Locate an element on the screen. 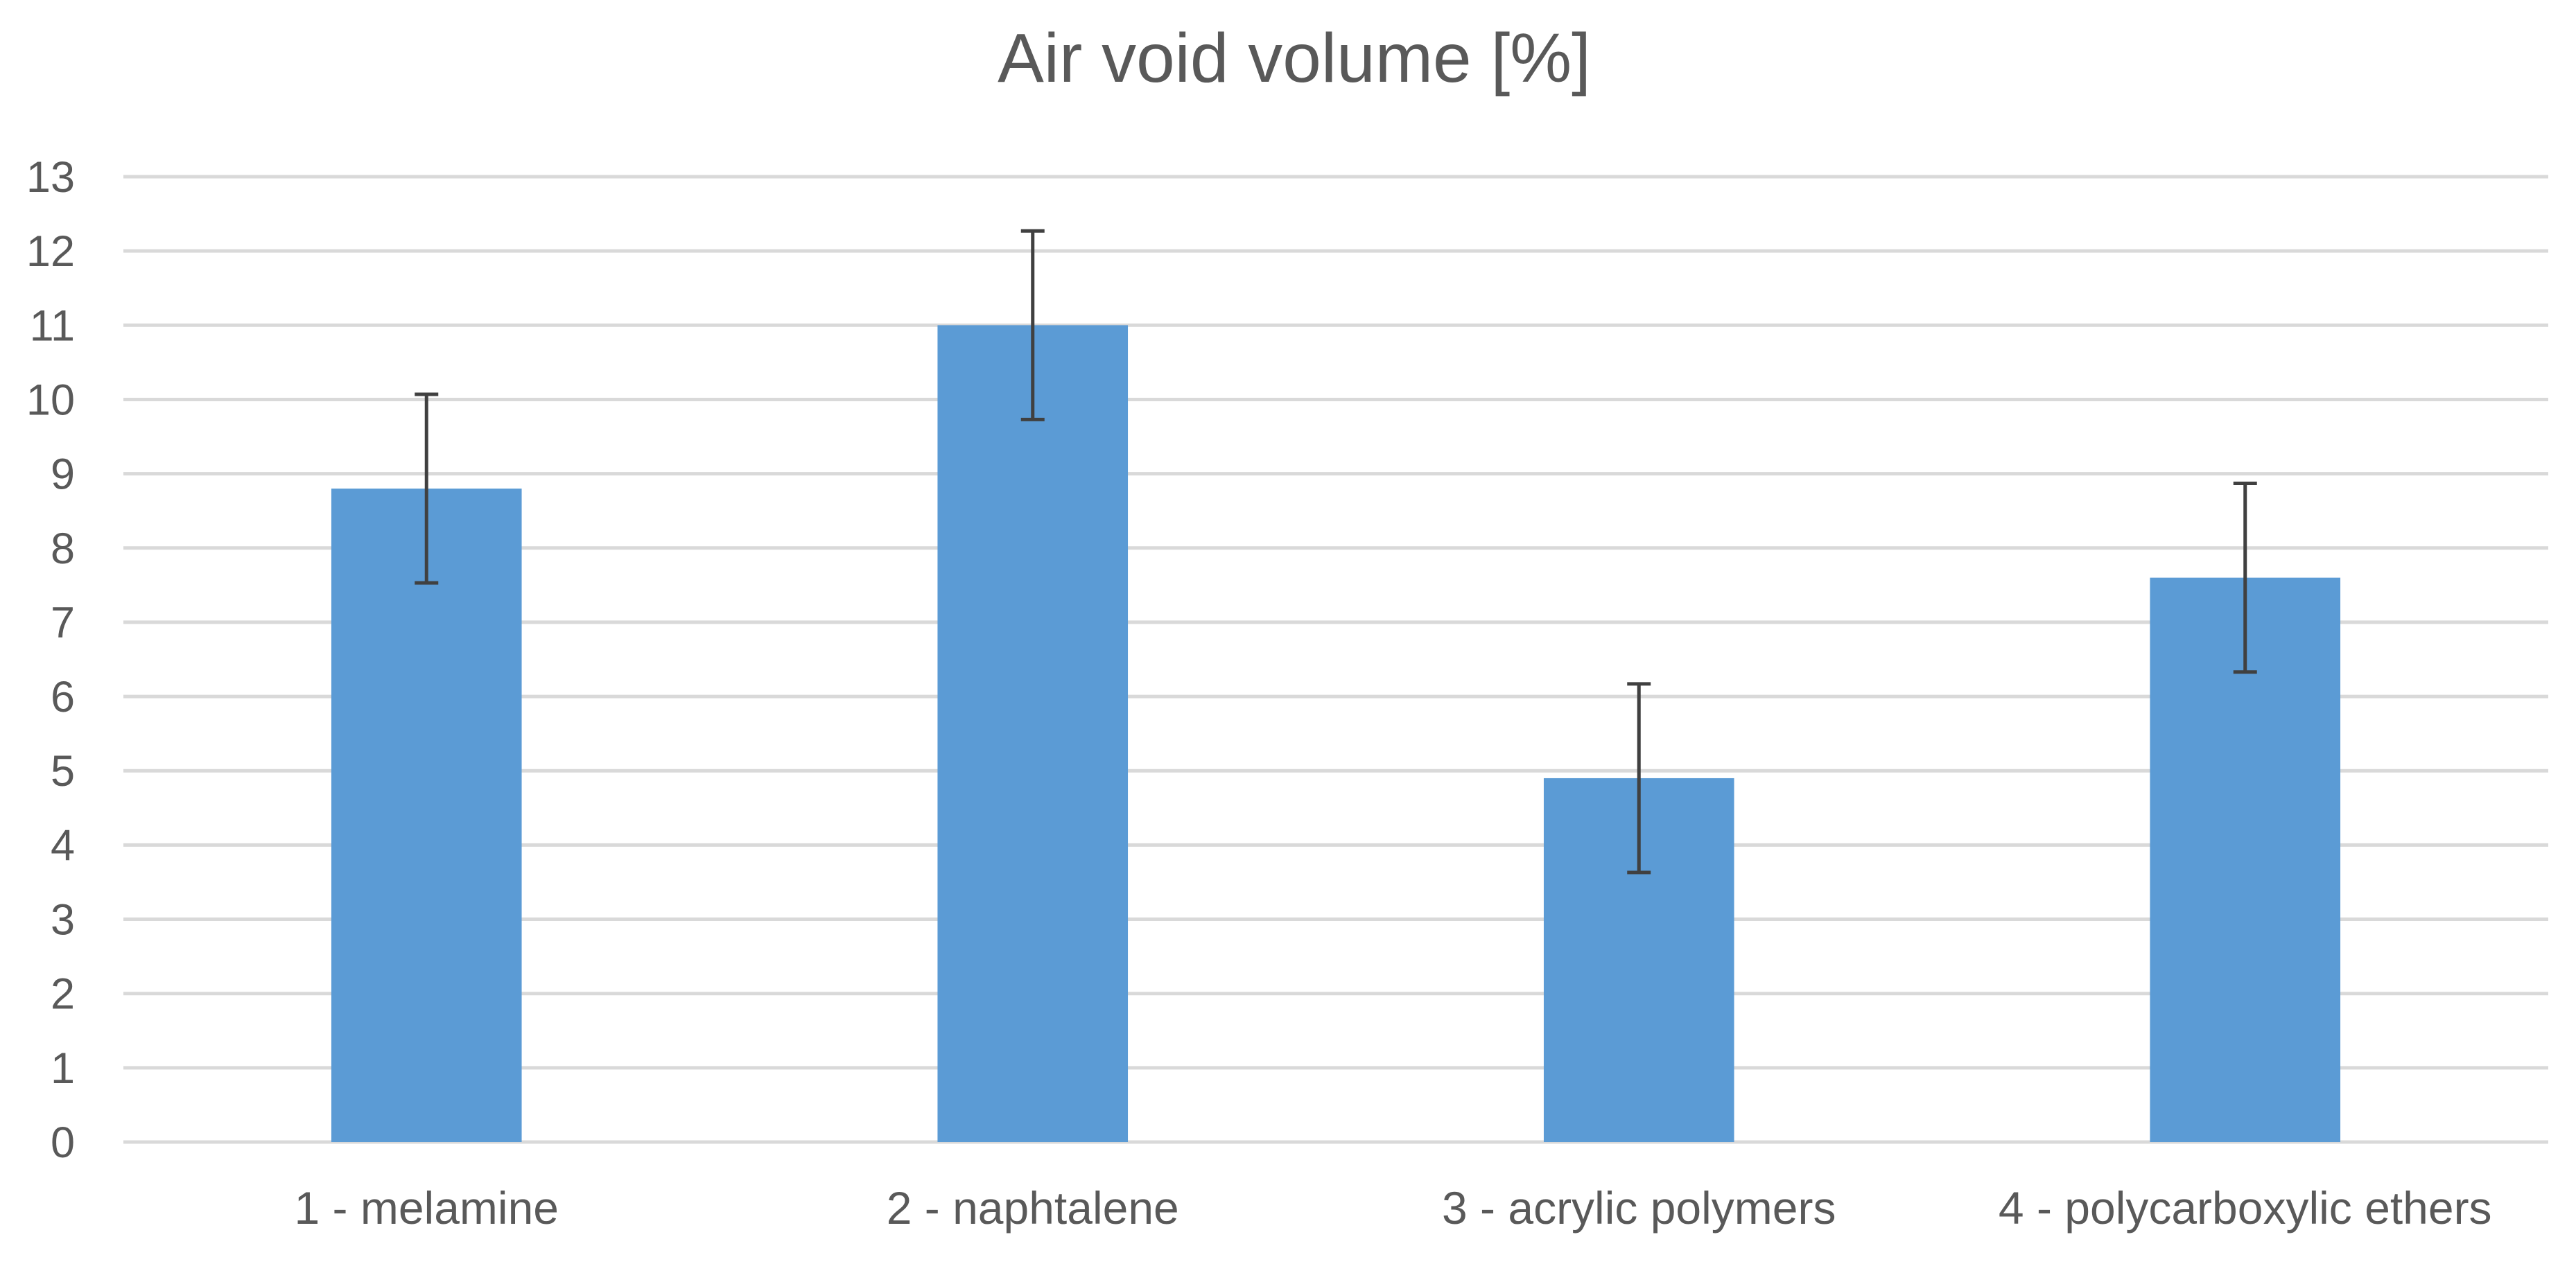 The width and height of the screenshot is (2576, 1264). y-tick-label: 6 is located at coordinates (63, 697).